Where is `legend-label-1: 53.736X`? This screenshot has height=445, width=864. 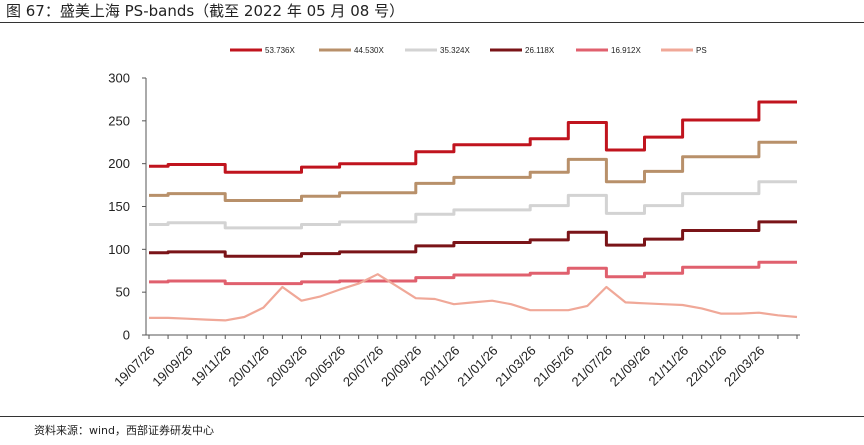
legend-label-1: 53.736X is located at coordinates (280, 50).